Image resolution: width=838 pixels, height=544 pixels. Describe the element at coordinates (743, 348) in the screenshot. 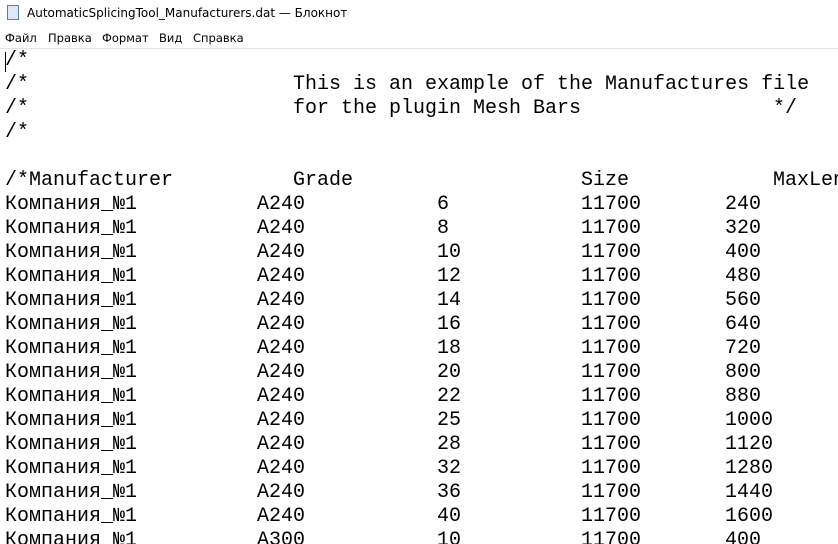

I see `data-cell: 720` at that location.